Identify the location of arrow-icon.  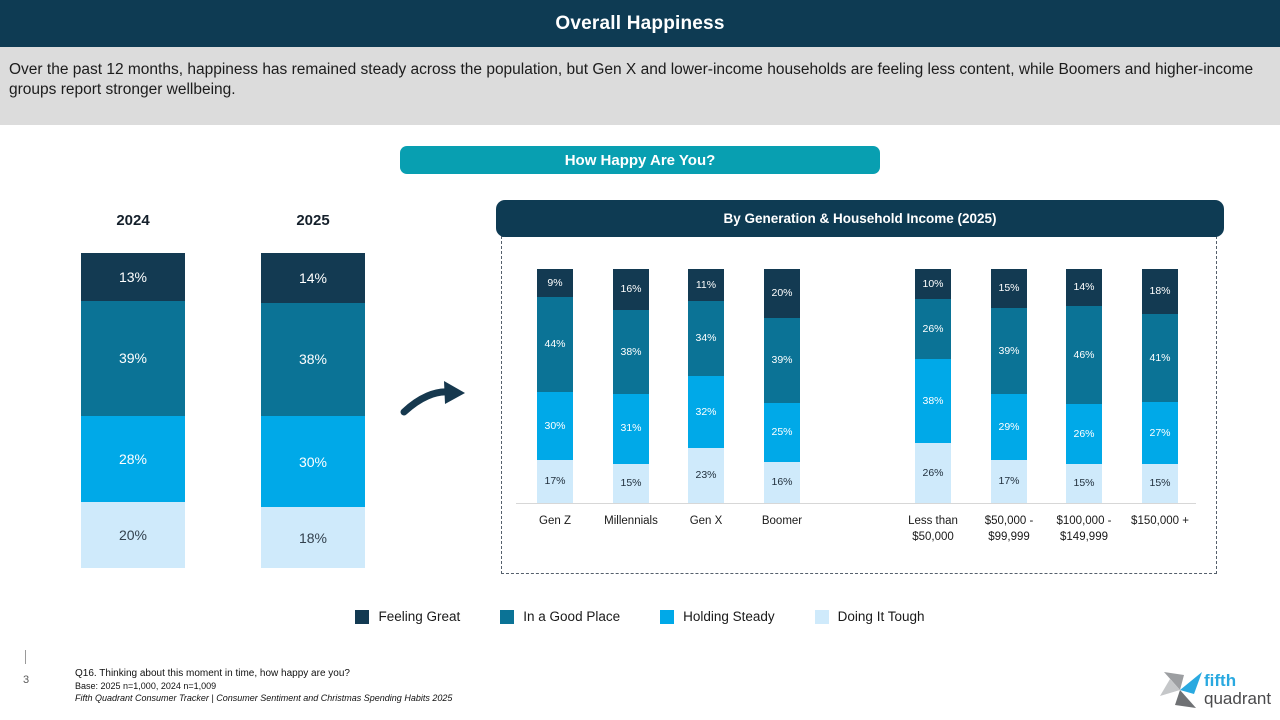
(434, 397).